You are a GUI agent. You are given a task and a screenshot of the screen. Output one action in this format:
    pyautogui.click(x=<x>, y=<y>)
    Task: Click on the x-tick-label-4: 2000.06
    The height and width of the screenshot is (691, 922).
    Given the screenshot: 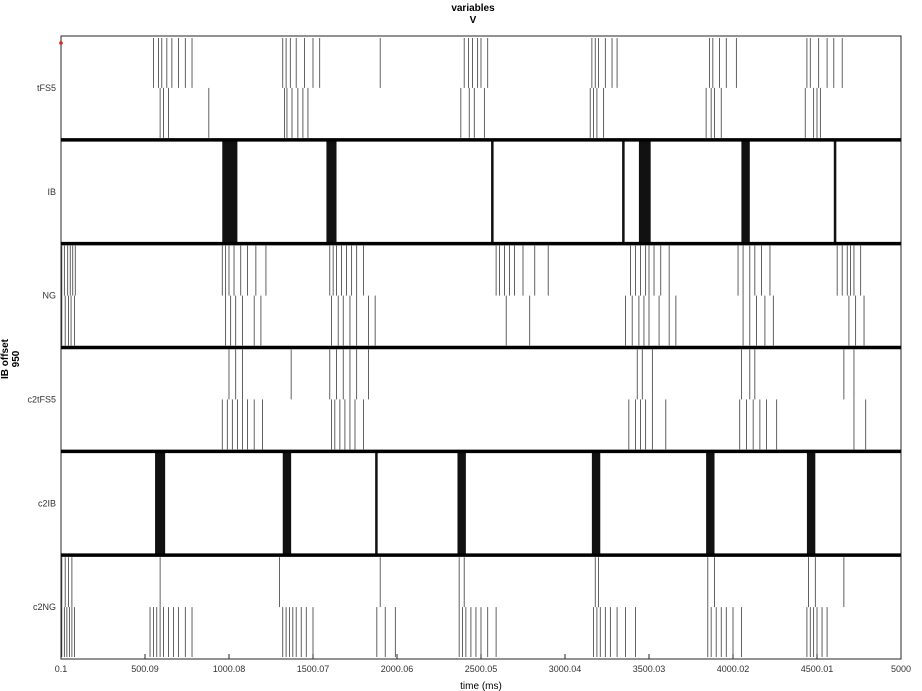 What is the action you would take?
    pyautogui.click(x=397, y=669)
    